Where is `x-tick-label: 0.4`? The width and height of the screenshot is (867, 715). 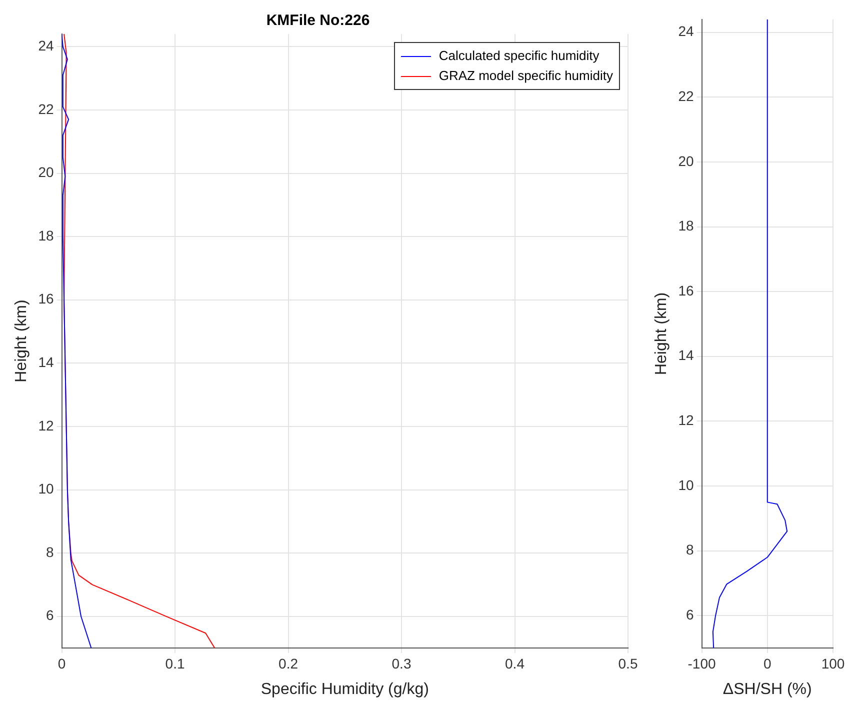
x-tick-label: 0.4 is located at coordinates (515, 663).